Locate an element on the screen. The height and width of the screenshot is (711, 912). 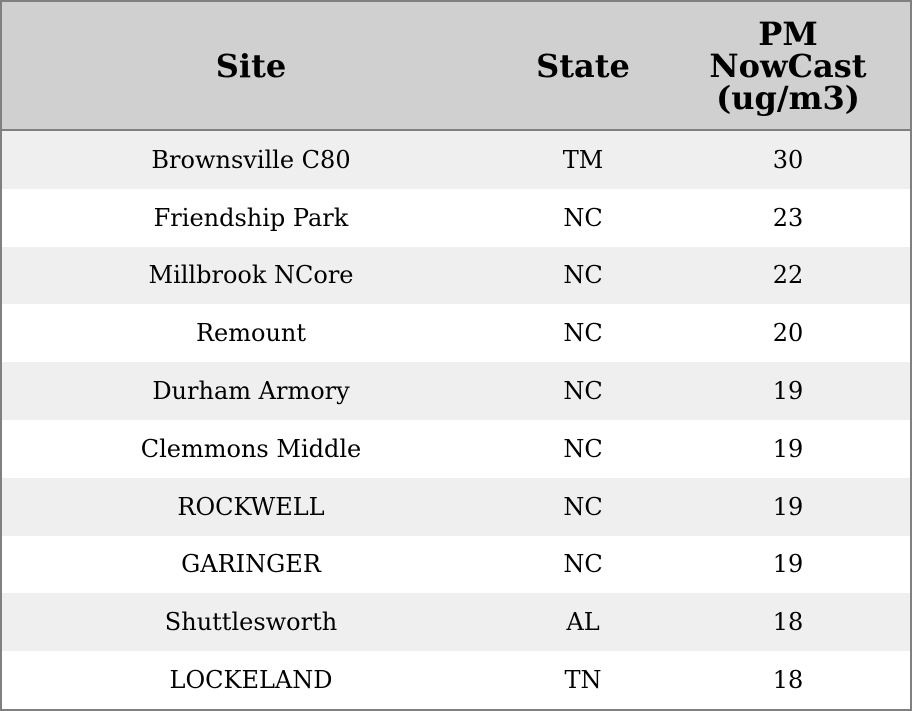
header-pm-nowcast: PM NowCast (ug/m3) is located at coordinates (788, 65).